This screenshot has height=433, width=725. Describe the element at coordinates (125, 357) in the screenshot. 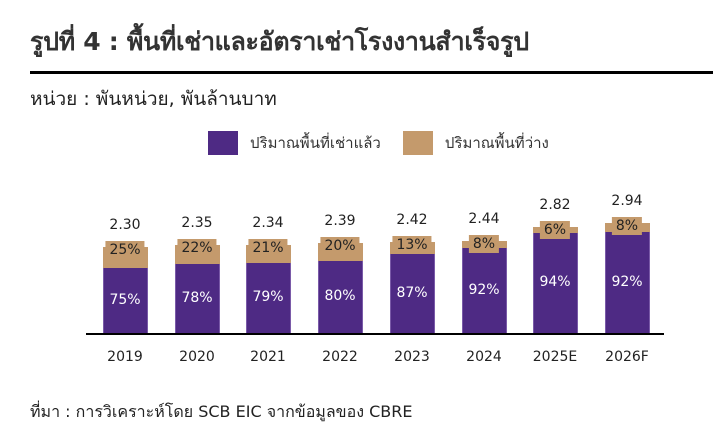

I see `x-tick-label: 2019` at that location.